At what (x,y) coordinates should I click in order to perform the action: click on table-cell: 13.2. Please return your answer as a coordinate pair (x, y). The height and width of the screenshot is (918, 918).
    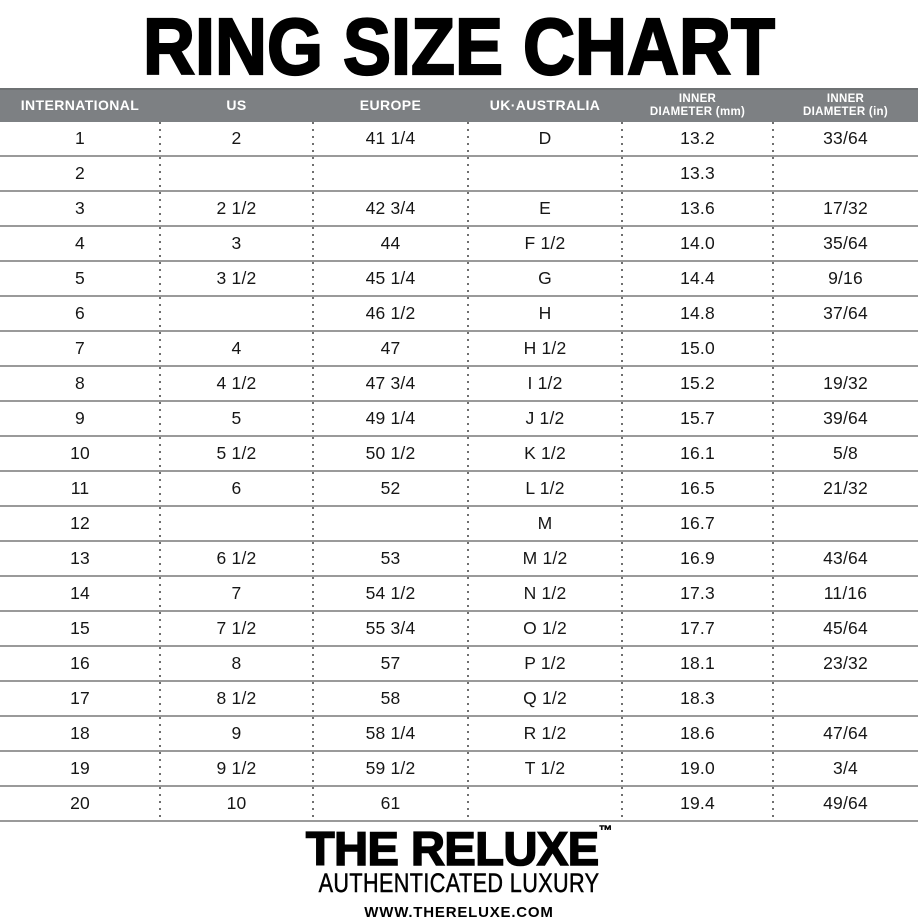
    Looking at the image, I should click on (697, 139).